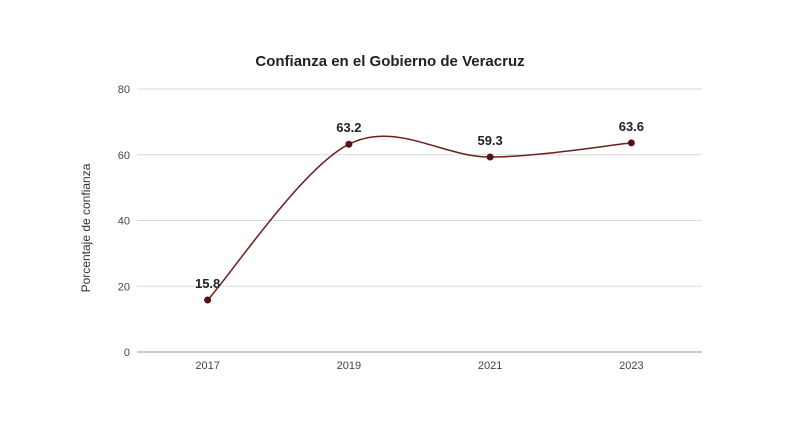  I want to click on data-label: 63.6, so click(631, 126).